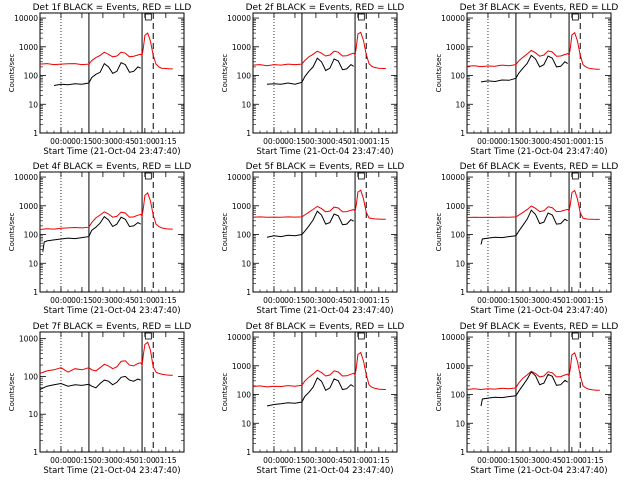 The image size is (640, 480). Describe the element at coordinates (112, 327) in the screenshot. I see `panel-title: Det 7f BLACK = Events, RED = LLD` at that location.